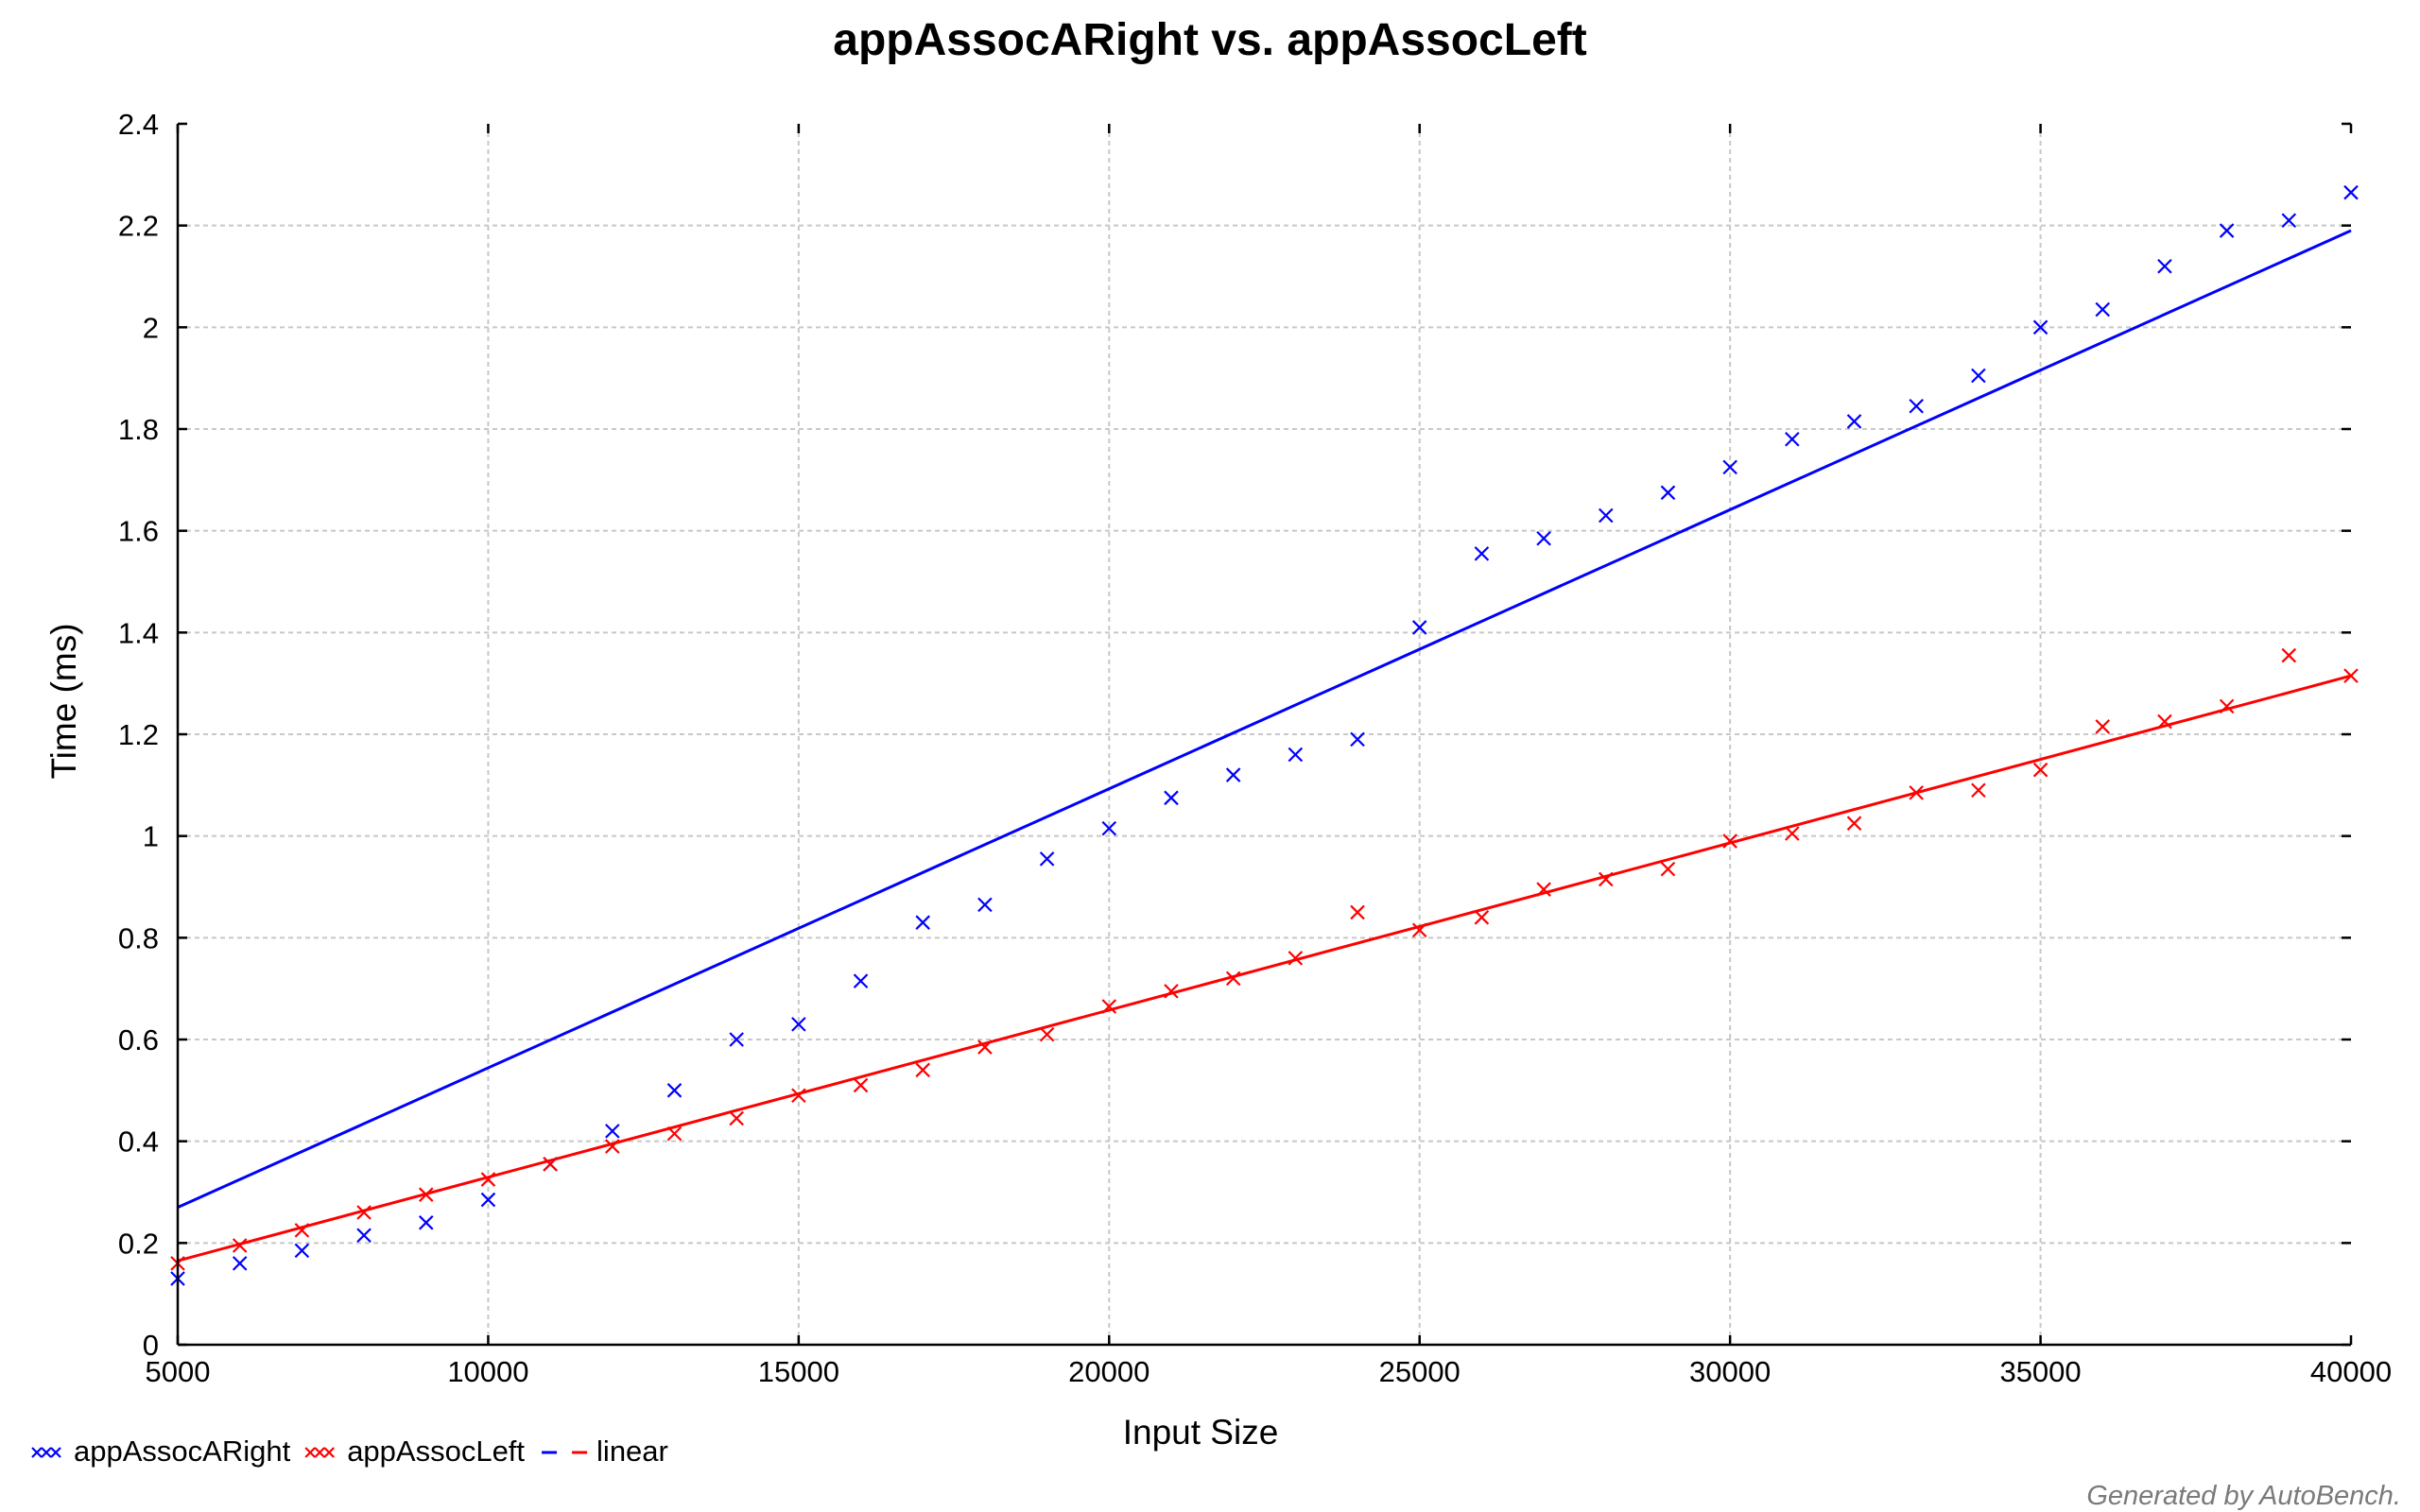 This screenshot has width=2420, height=1512. I want to click on legend-item-appAssocLeft: appAssocLeft, so click(414, 1451).